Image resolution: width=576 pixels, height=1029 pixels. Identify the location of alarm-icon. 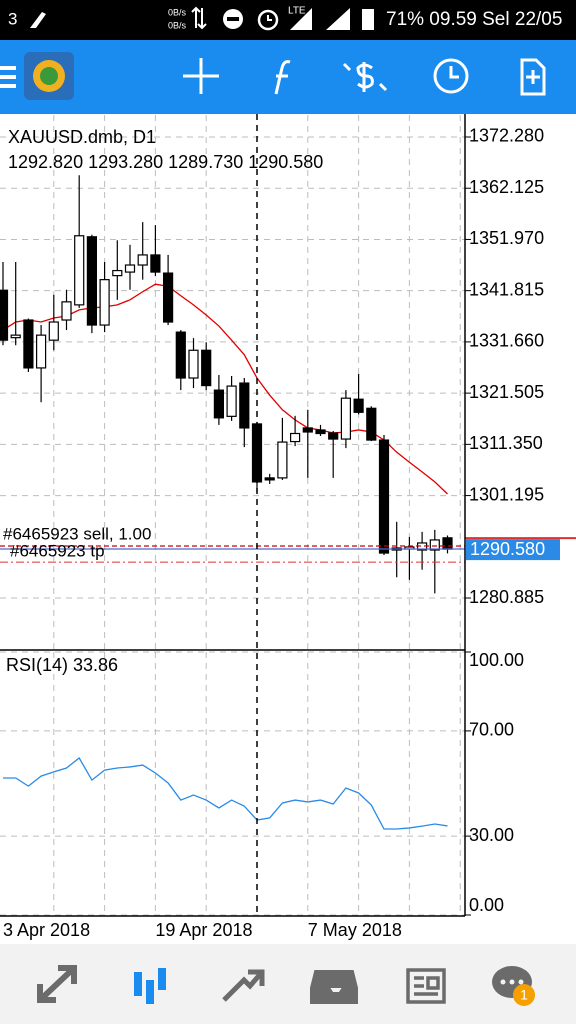
(268, 20).